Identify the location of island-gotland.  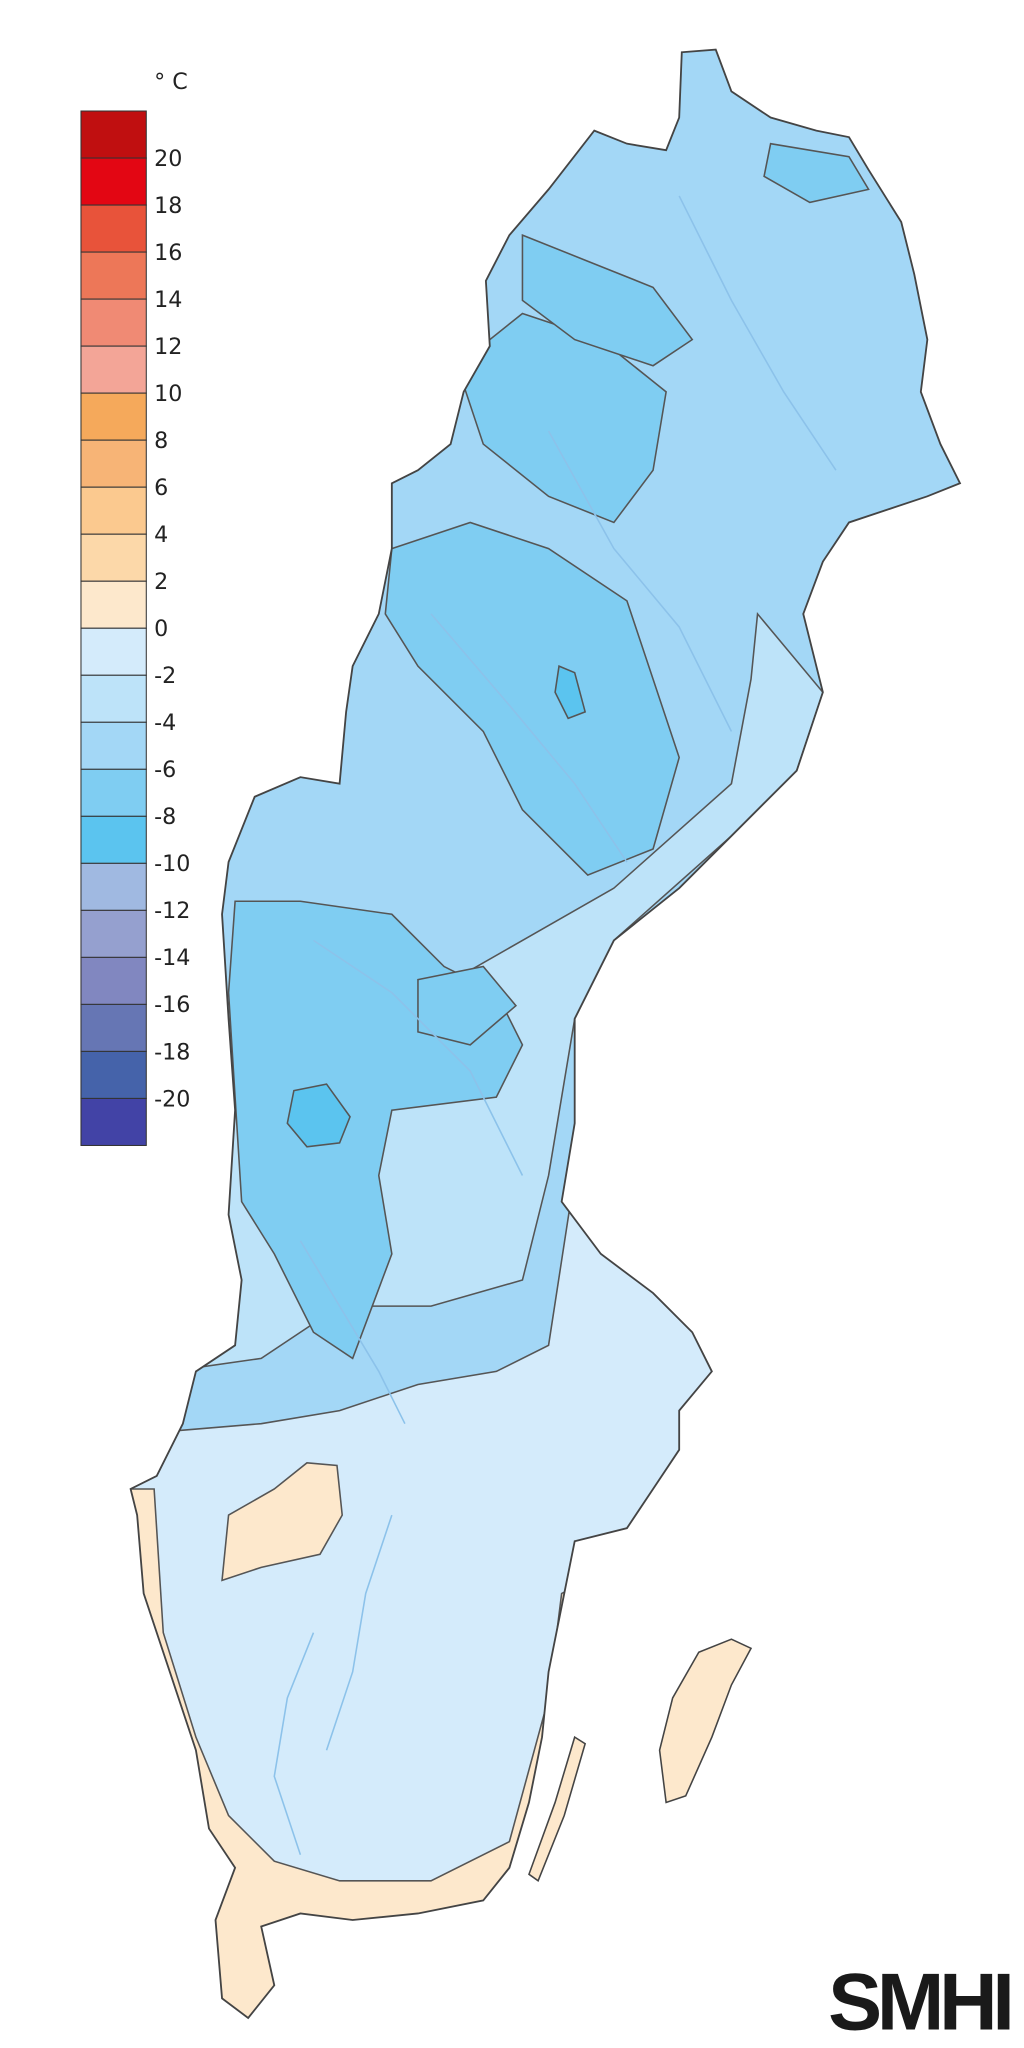
(705, 1721).